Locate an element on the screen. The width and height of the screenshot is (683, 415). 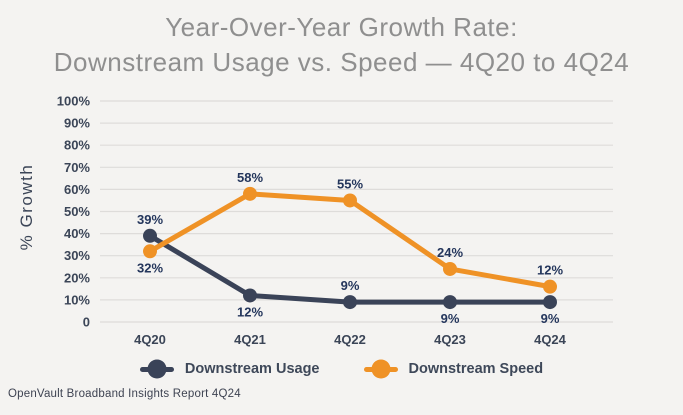
x-tick-4Q21: 4Q21 is located at coordinates (250, 339).